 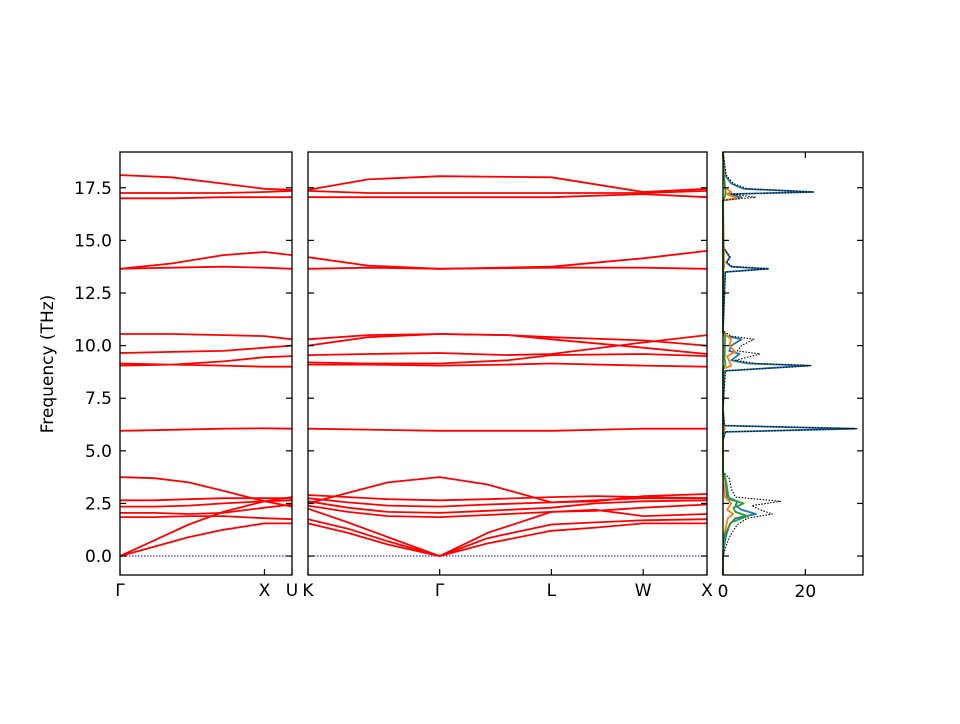 What do you see at coordinates (98, 452) in the screenshot?
I see `y-tick-label: 5.0` at bounding box center [98, 452].